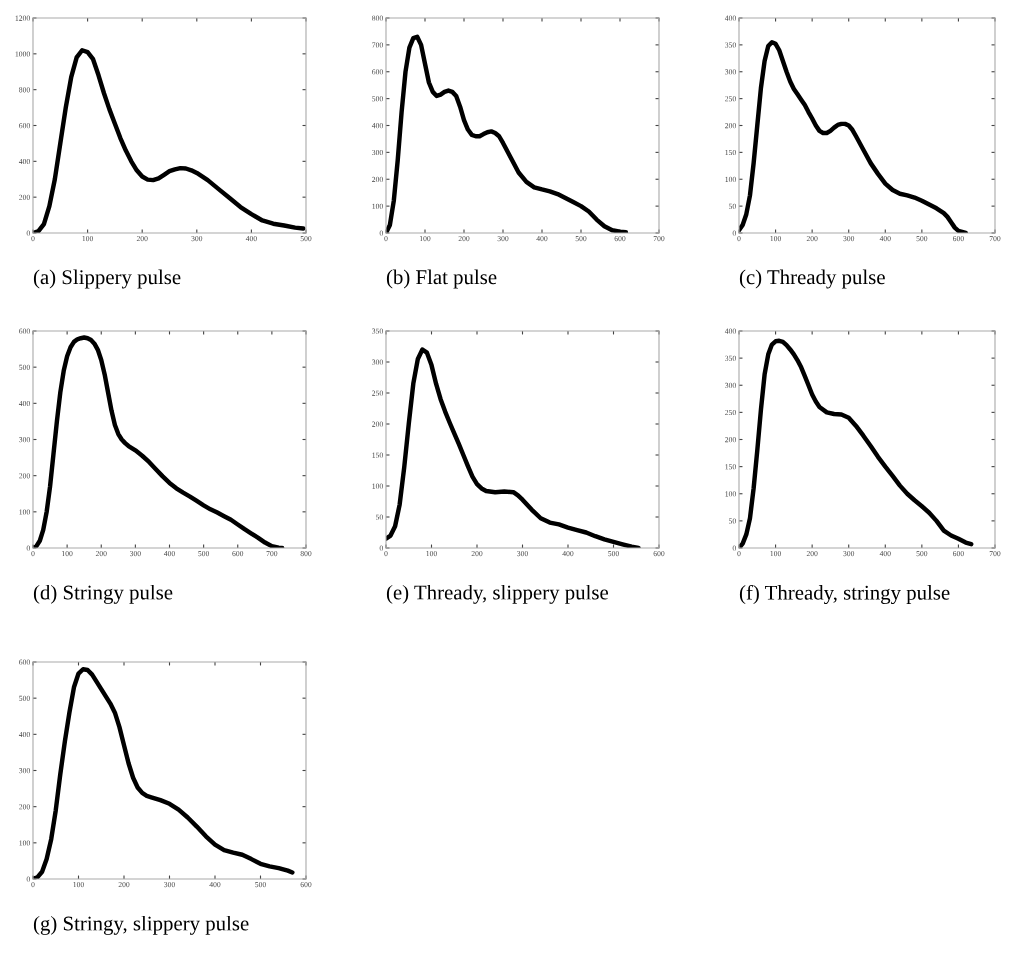  What do you see at coordinates (141, 925) in the screenshot?
I see `text: (g) Stringy, slippery pulse` at bounding box center [141, 925].